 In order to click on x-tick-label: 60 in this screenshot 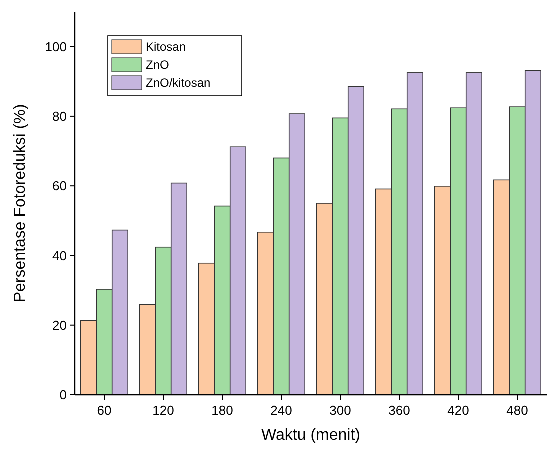, I will do `click(104, 410)`.